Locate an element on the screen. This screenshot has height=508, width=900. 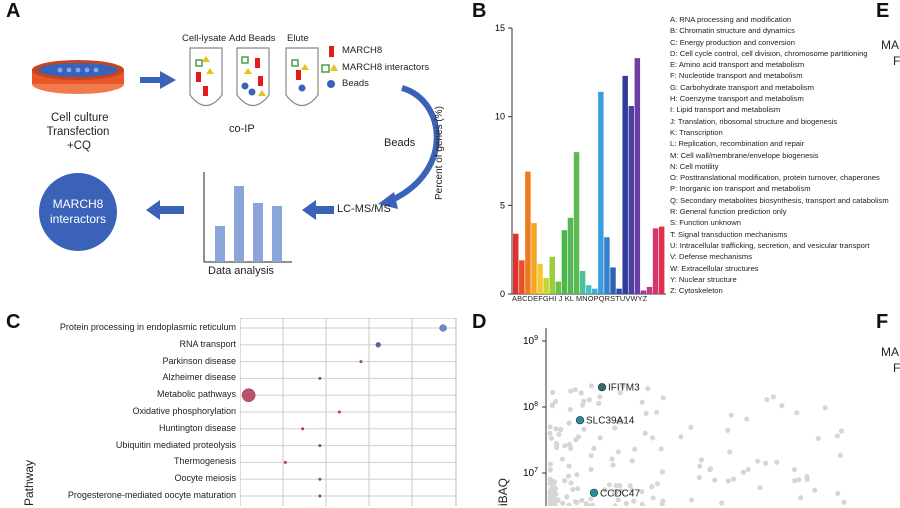
panel-letter-e: E is located at coordinates (883, 11).